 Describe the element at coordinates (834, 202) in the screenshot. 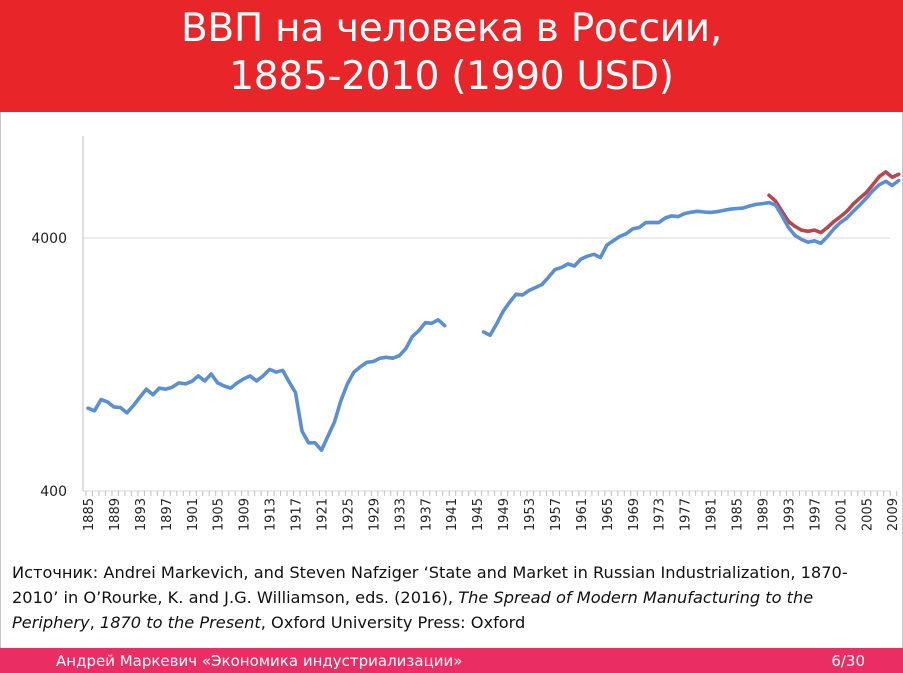

I see `series-alt-line` at that location.